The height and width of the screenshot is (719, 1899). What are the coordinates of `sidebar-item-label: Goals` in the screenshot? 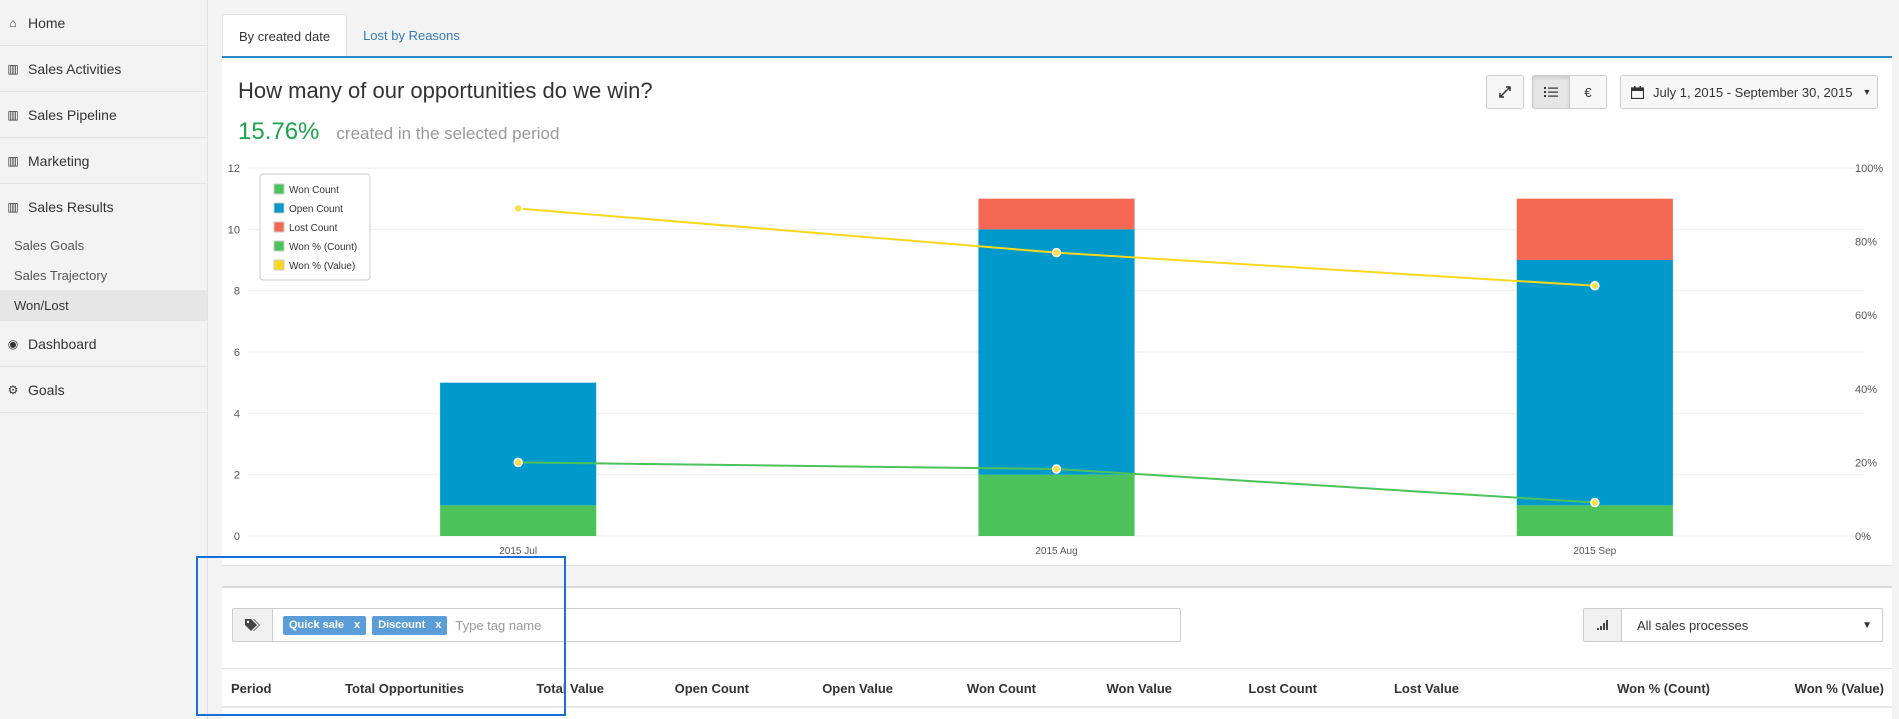 It's located at (46, 389).